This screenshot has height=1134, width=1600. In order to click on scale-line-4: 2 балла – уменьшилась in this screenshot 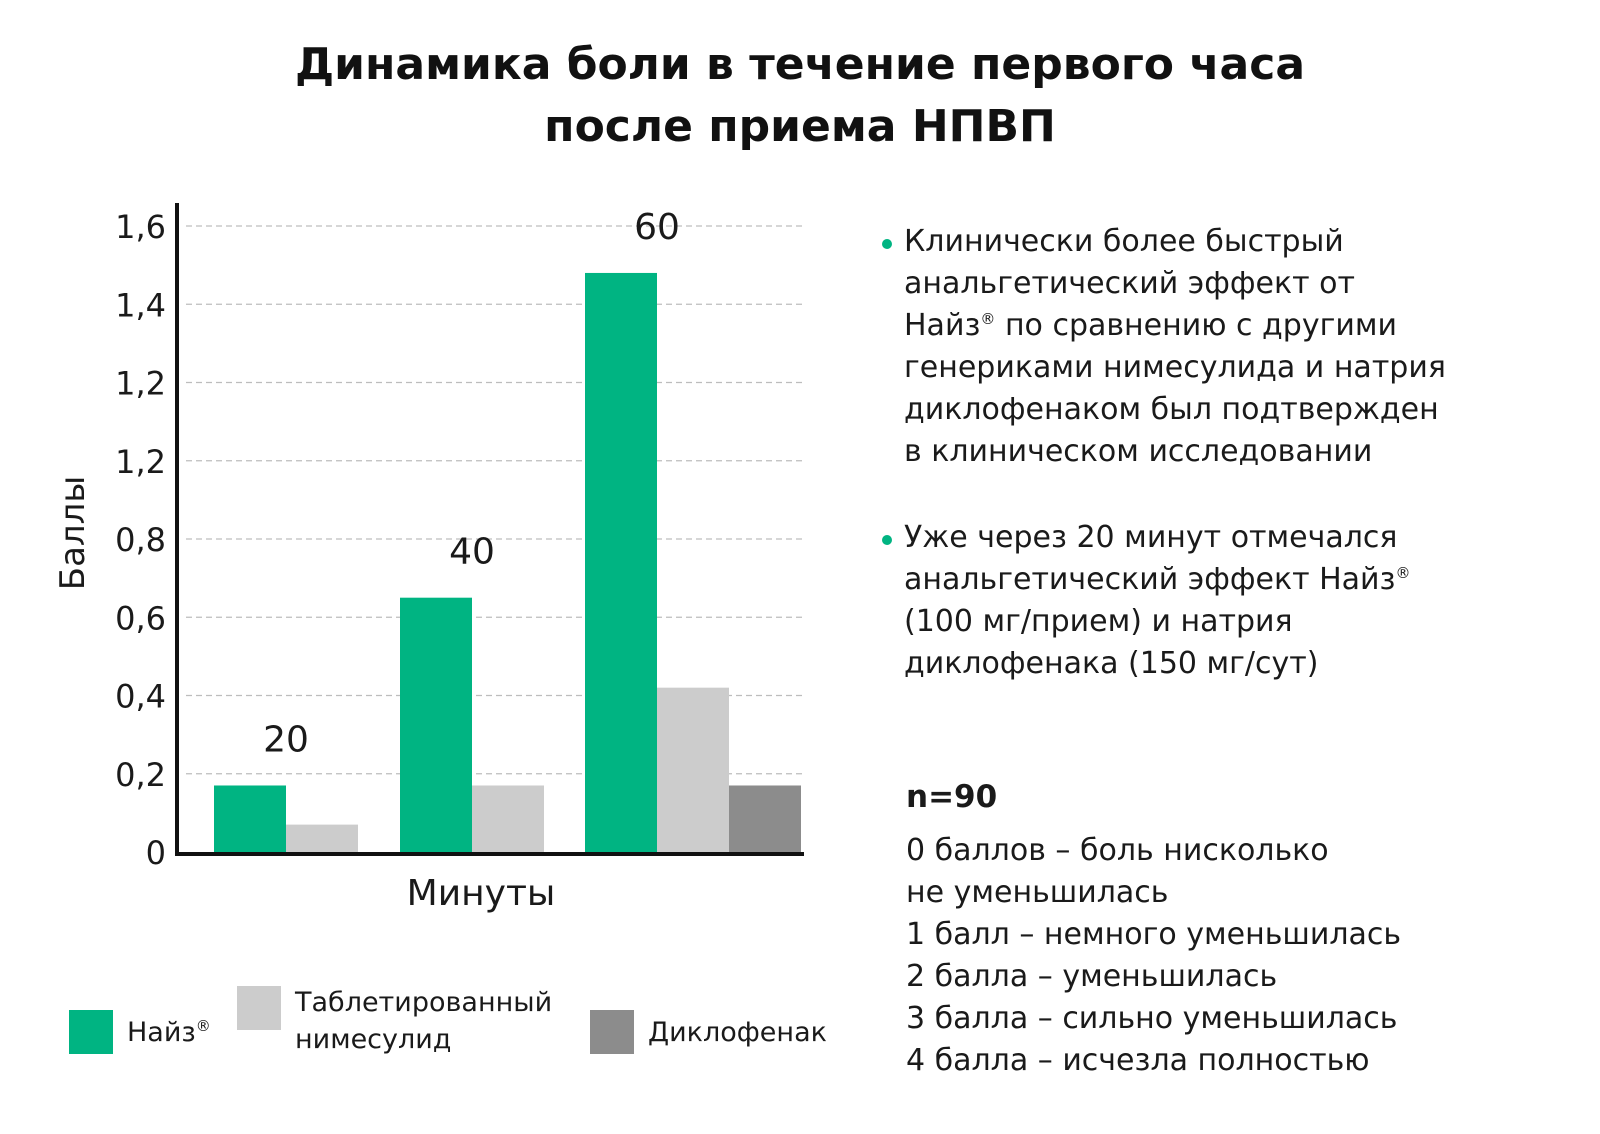, I will do `click(1092, 976)`.